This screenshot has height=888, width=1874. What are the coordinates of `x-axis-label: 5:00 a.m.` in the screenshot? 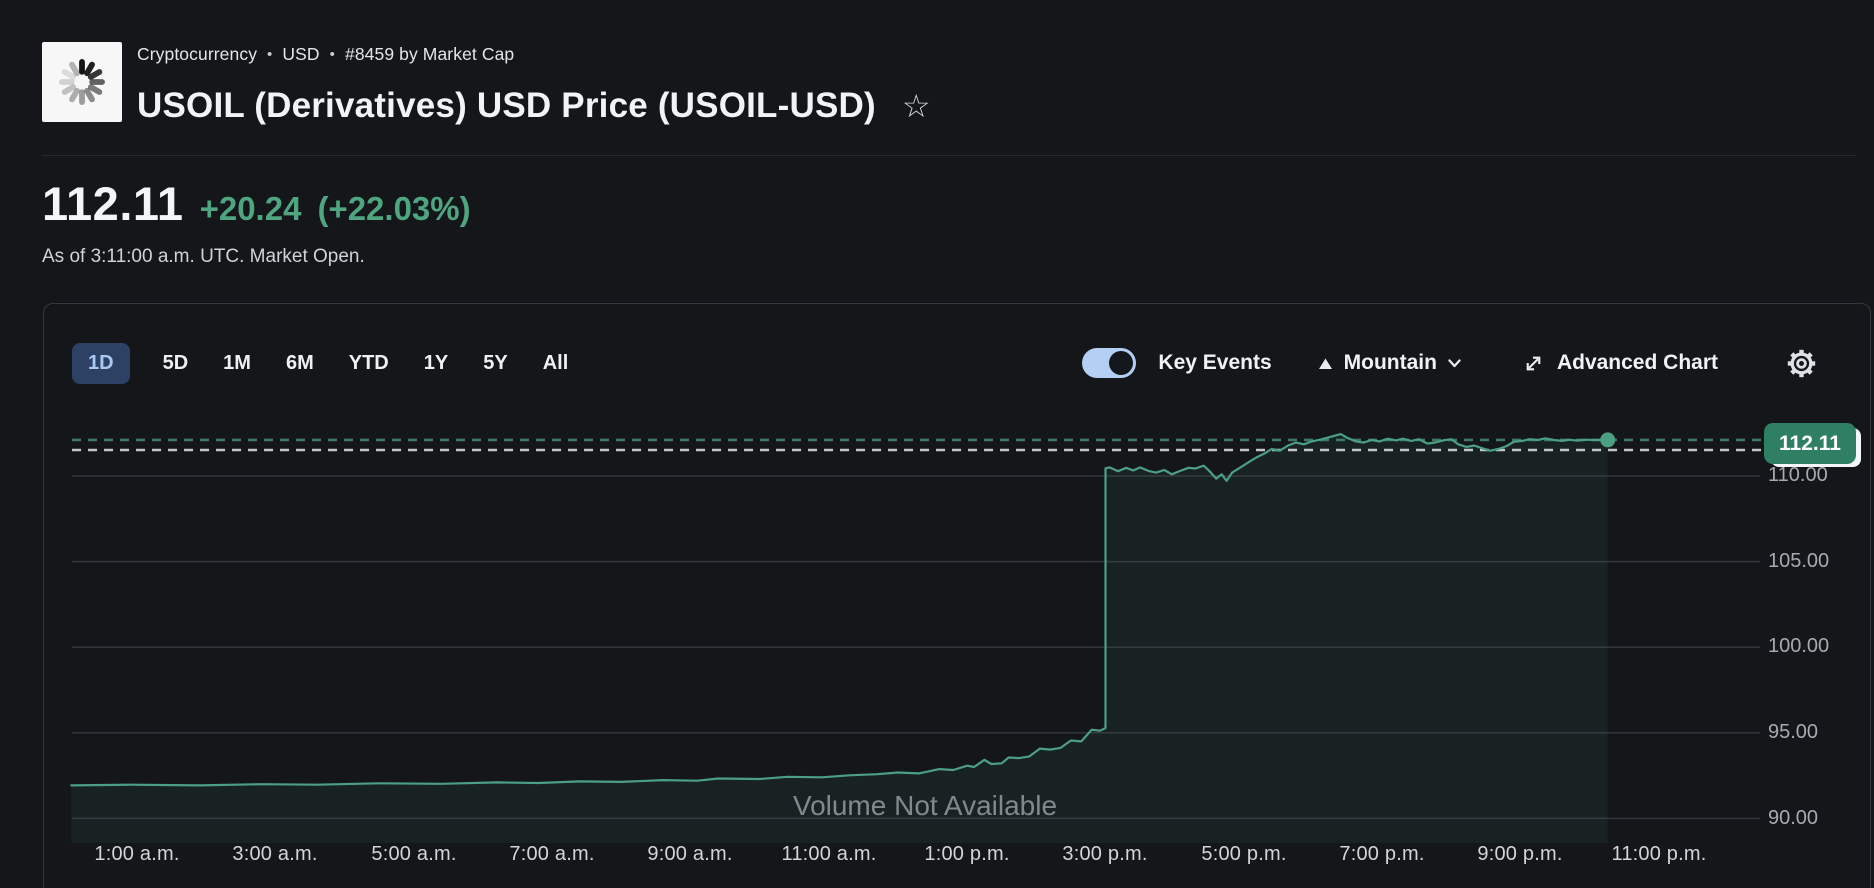 It's located at (414, 854).